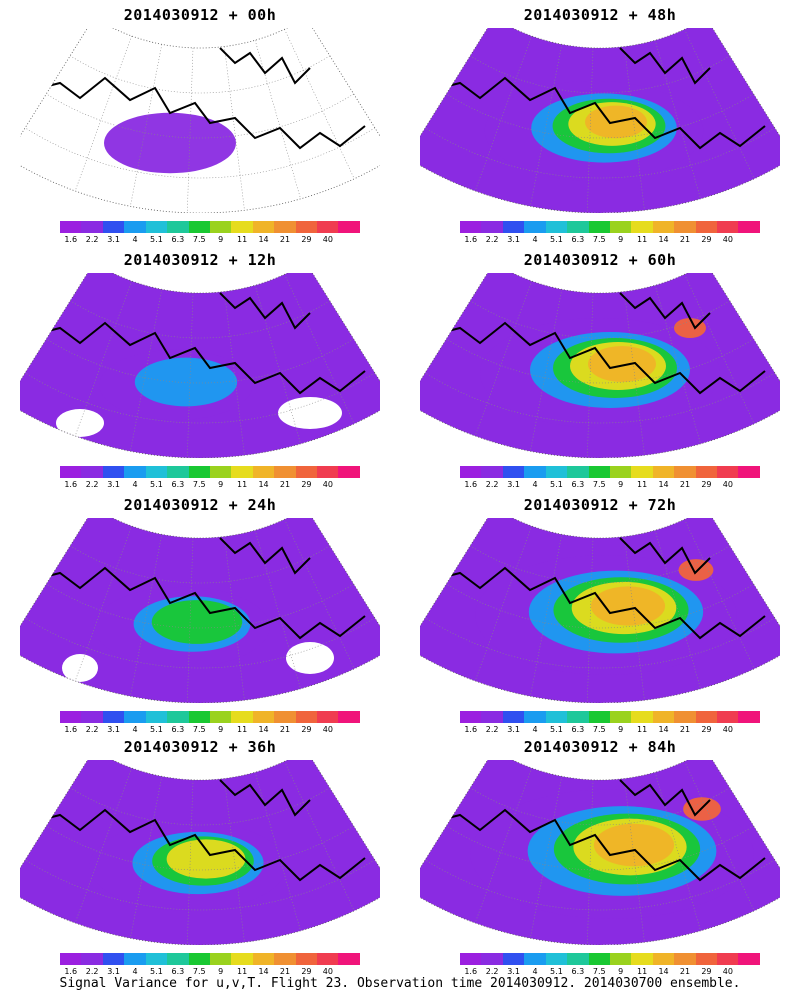  What do you see at coordinates (600, 747) in the screenshot?
I see `panel-title: 2014030912 + 84h` at bounding box center [600, 747].